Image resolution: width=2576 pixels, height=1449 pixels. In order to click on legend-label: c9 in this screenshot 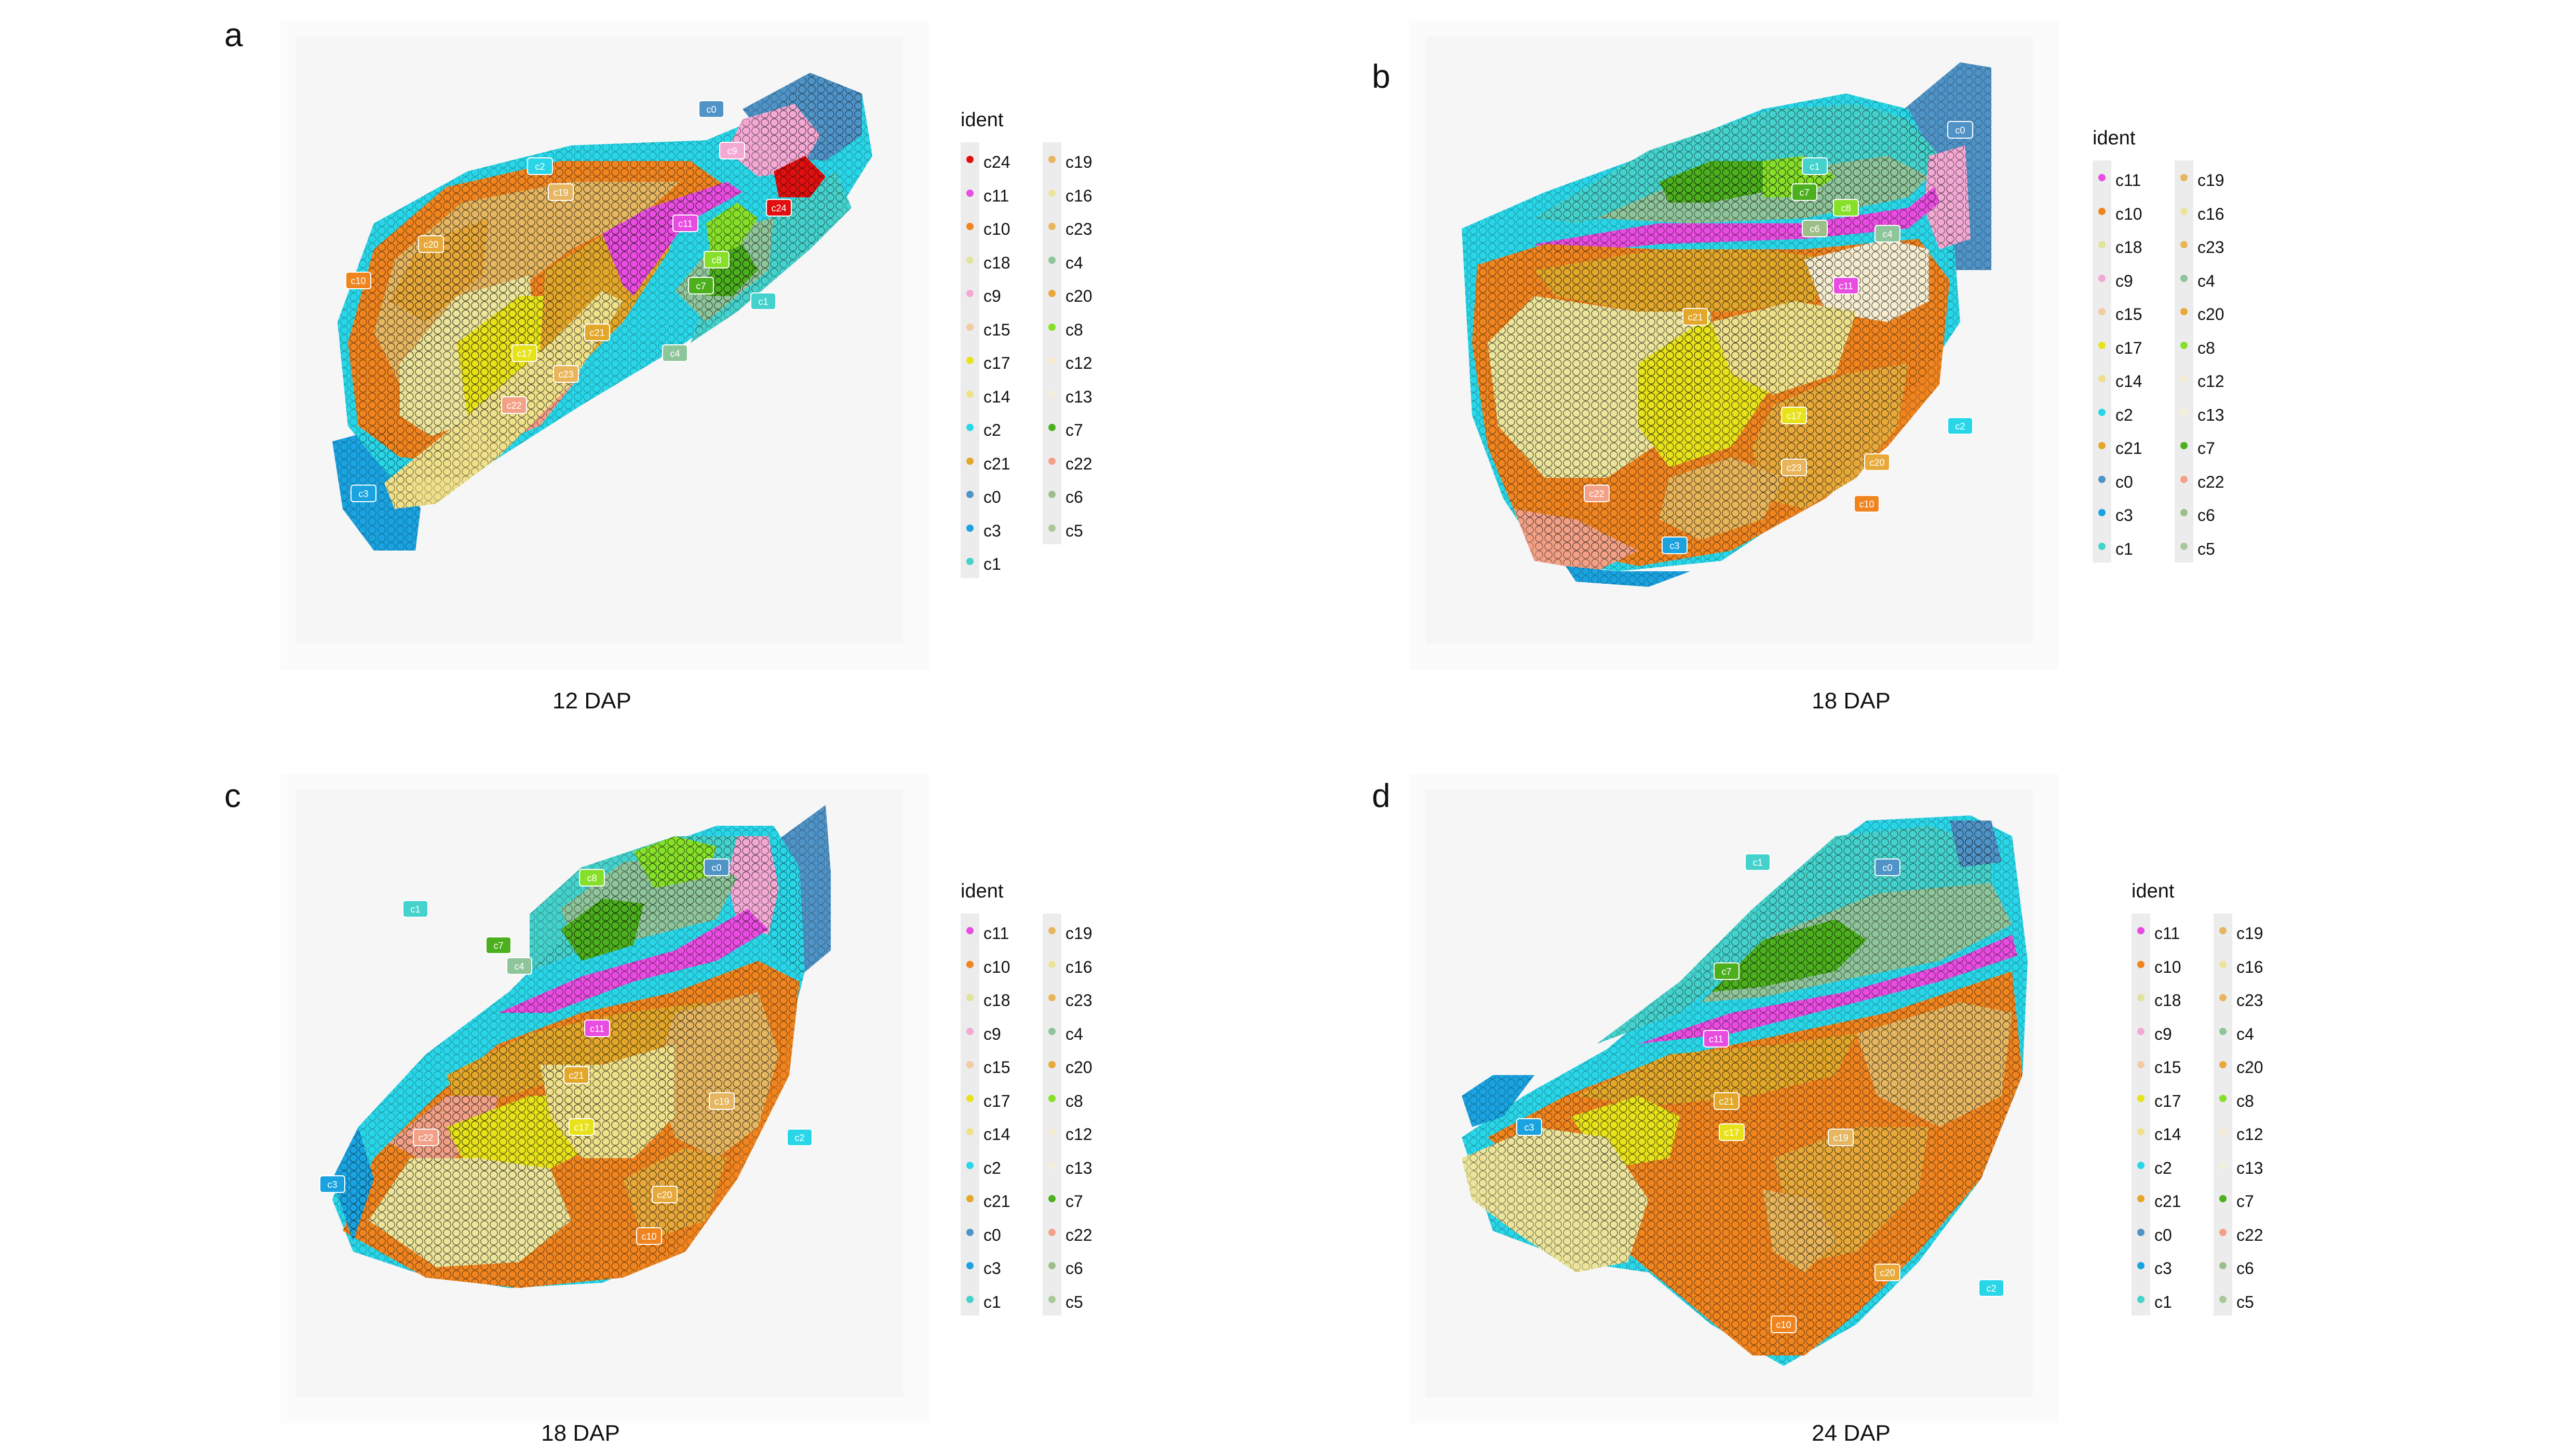, I will do `click(992, 296)`.